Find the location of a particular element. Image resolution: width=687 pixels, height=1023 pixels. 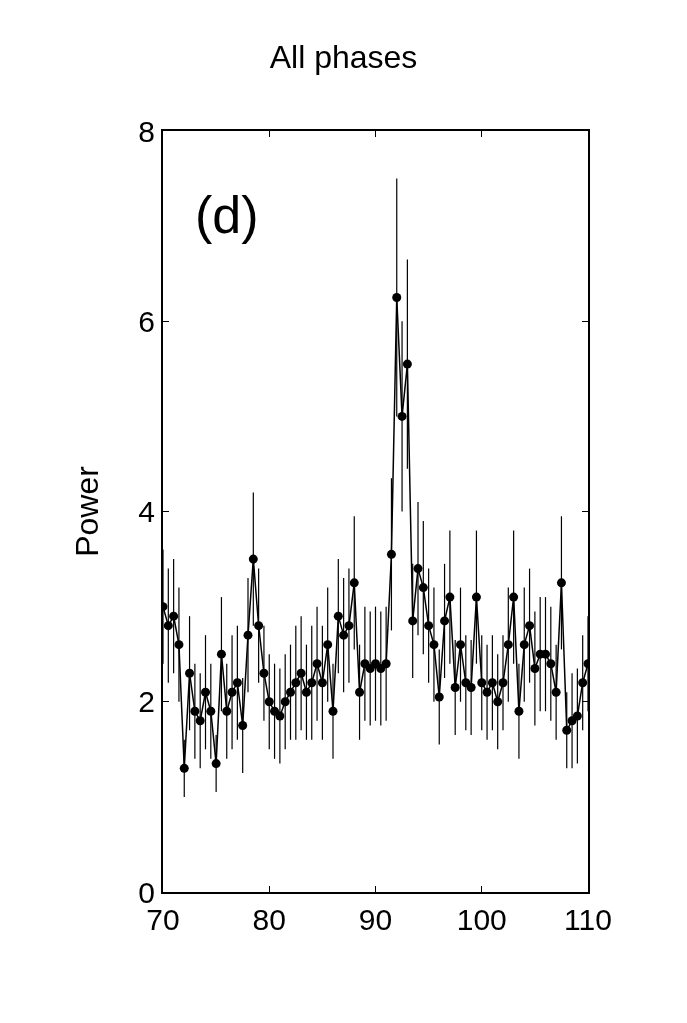

annotation: (d) is located at coordinates (227, 215).